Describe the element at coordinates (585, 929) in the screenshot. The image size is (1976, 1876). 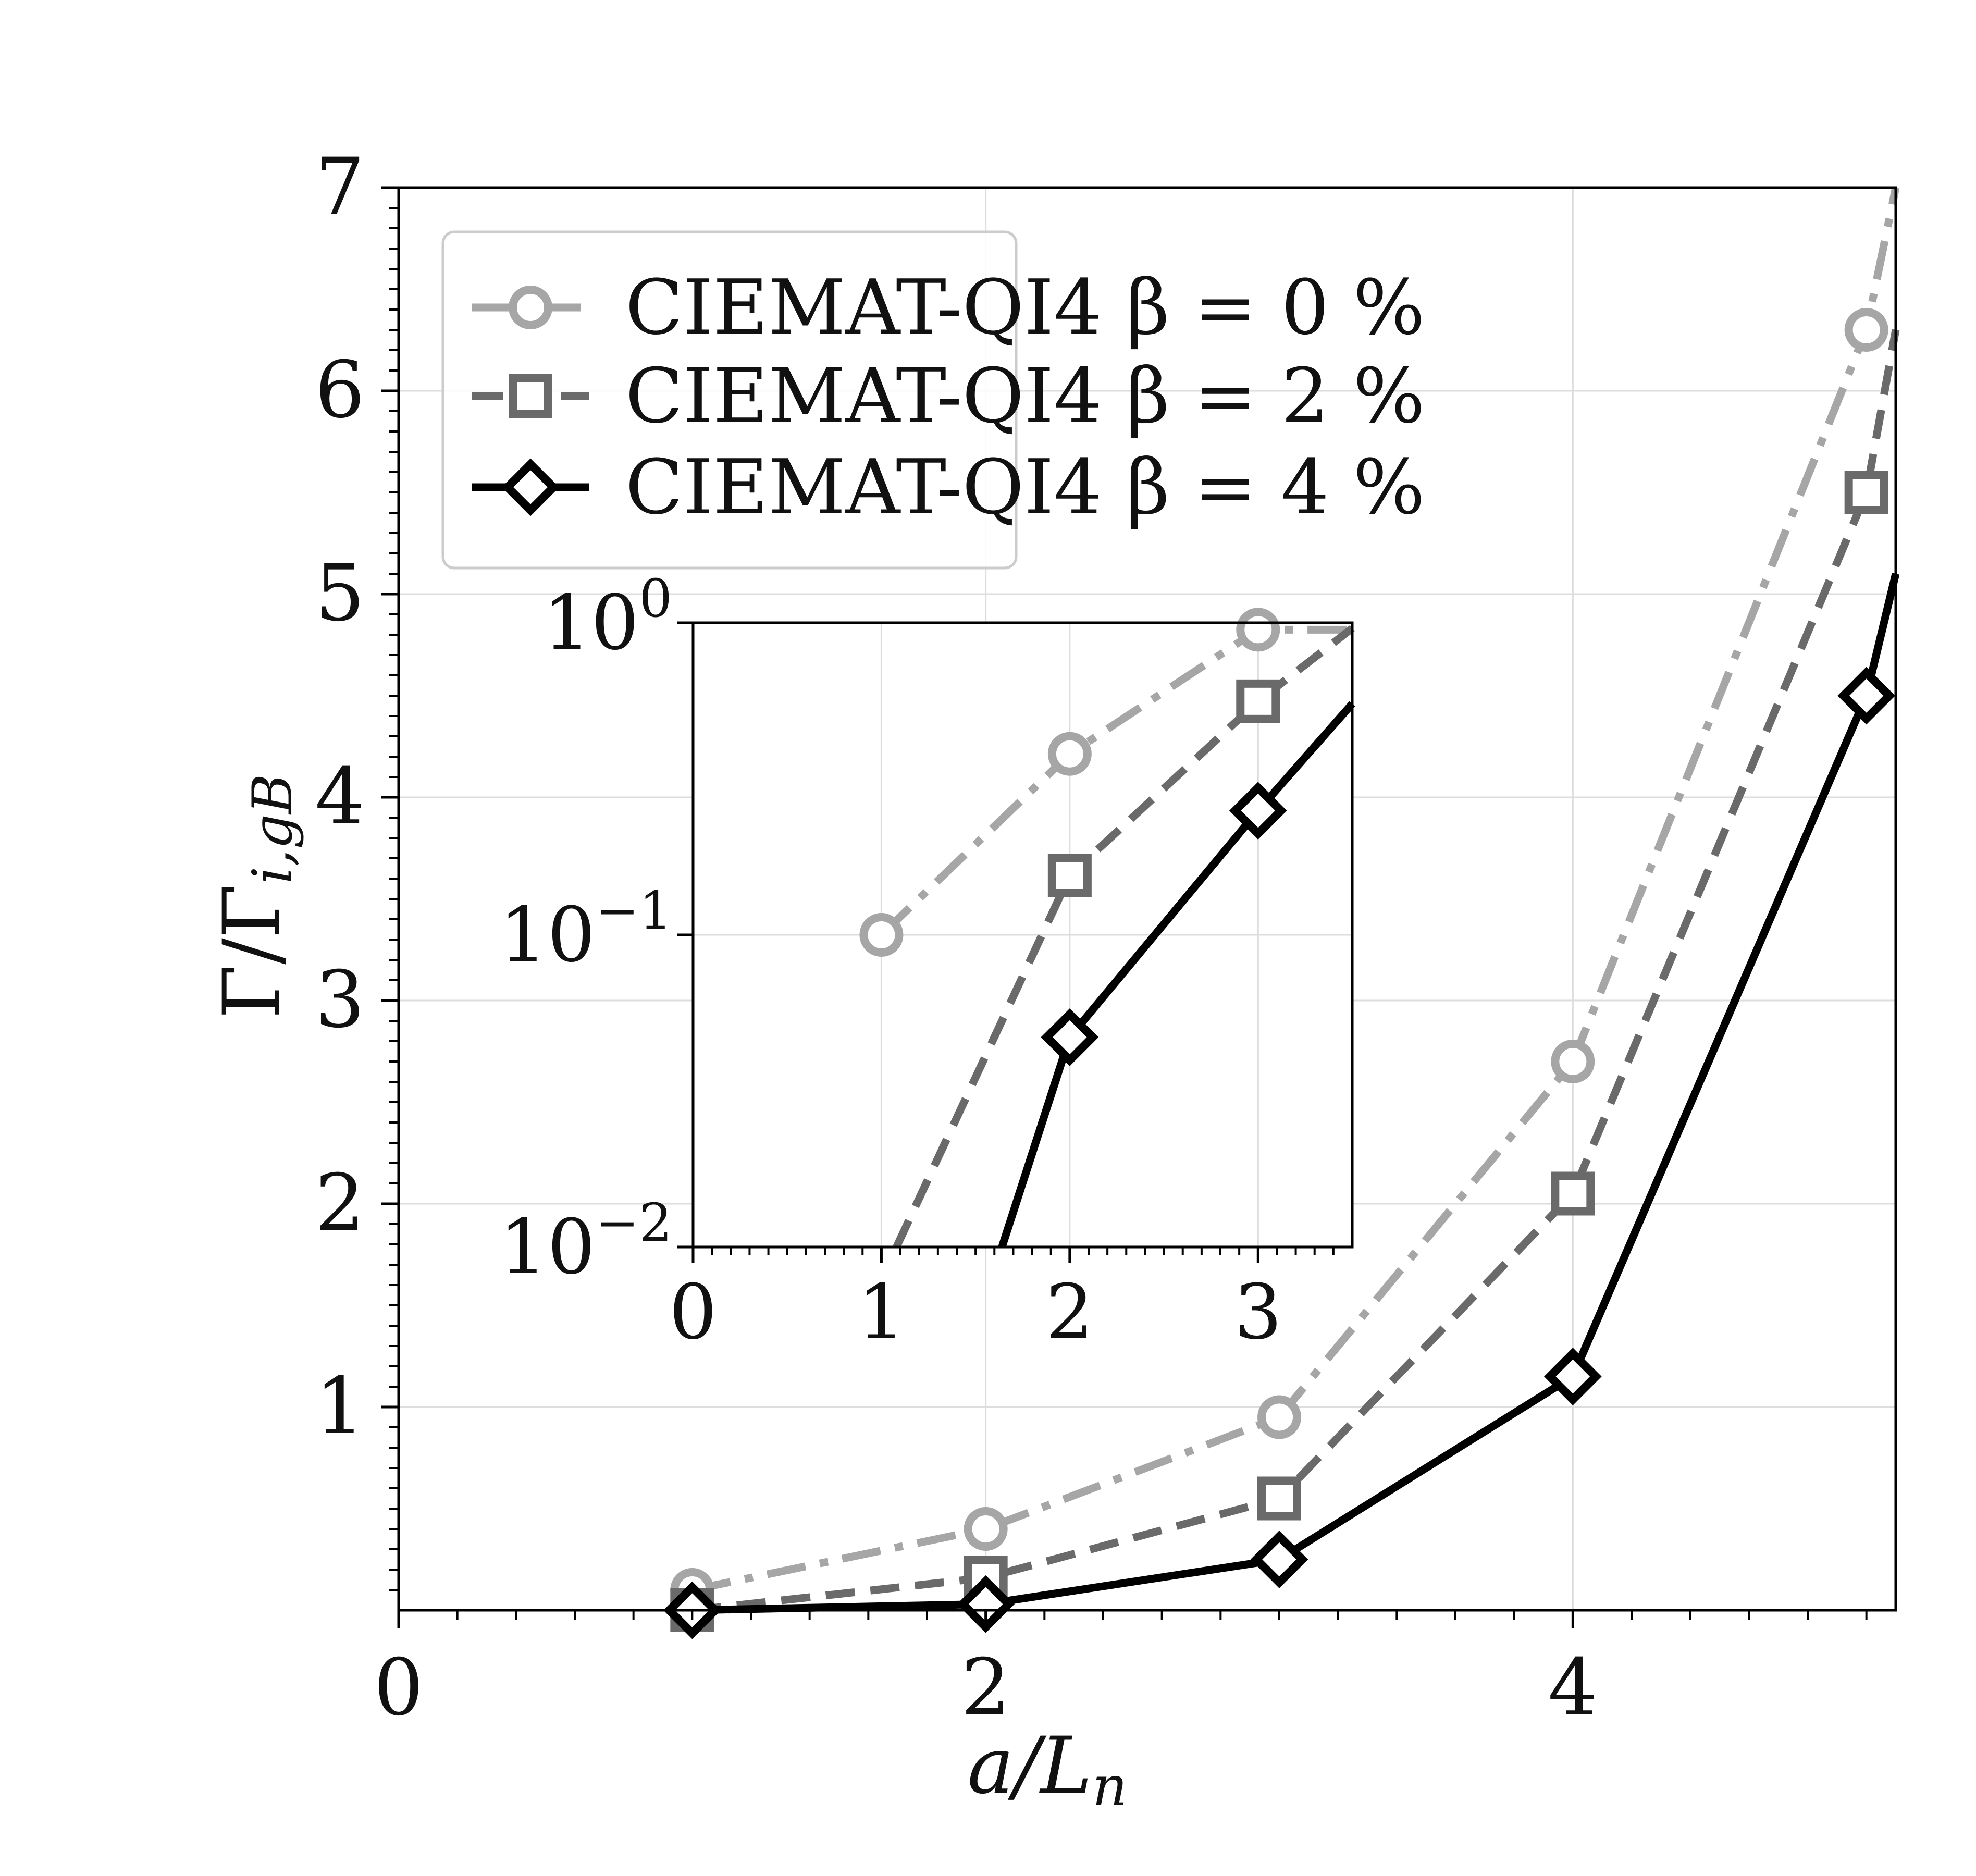
I see `inset-y-tick-label: 10⁻¹` at that location.